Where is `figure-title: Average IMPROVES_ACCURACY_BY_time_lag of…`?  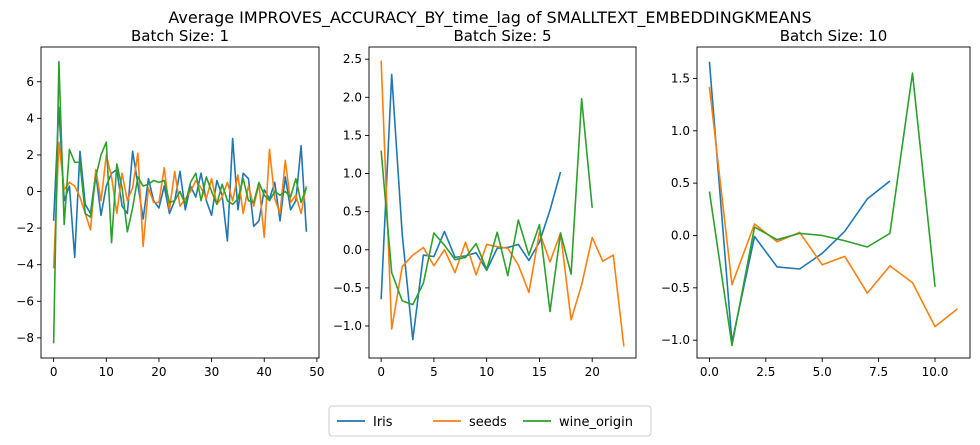 figure-title: Average IMPROVES_ACCURACY_BY_time_lag of… is located at coordinates (489, 18).